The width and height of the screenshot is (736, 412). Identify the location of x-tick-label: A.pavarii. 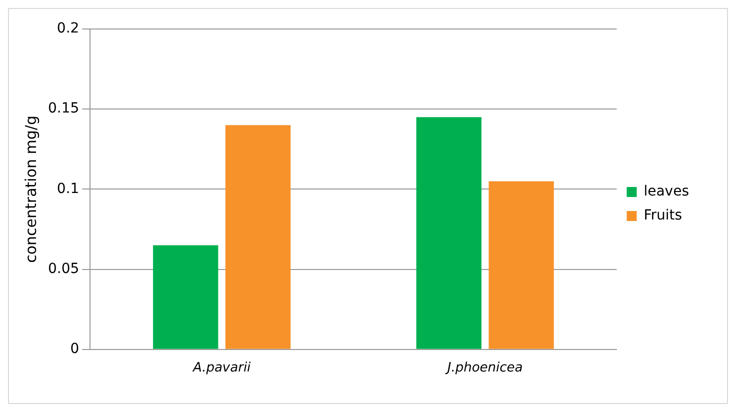
(222, 368).